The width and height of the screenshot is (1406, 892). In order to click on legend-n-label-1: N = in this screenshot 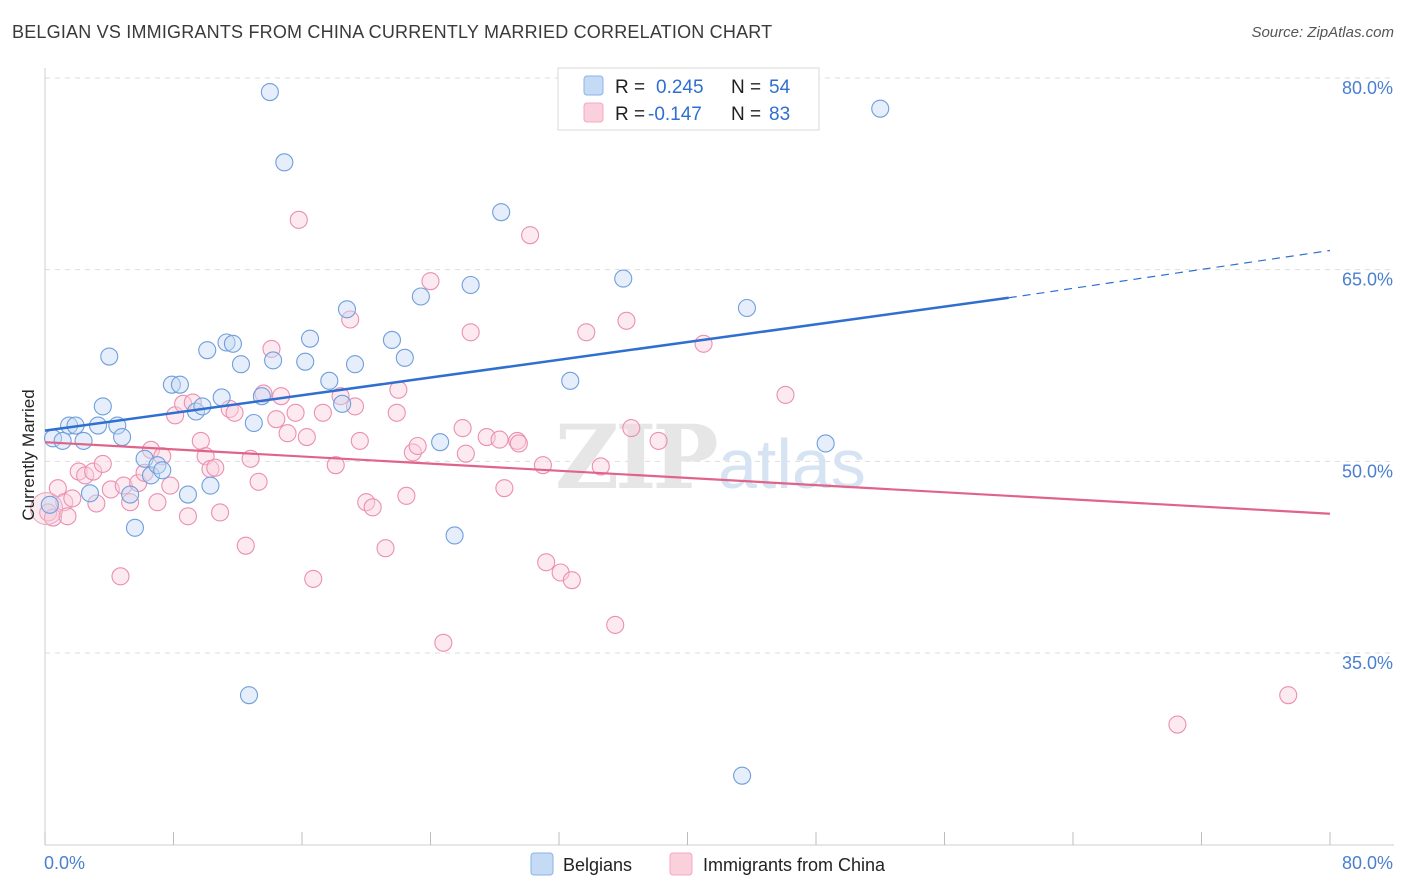, I will do `click(746, 87)`.